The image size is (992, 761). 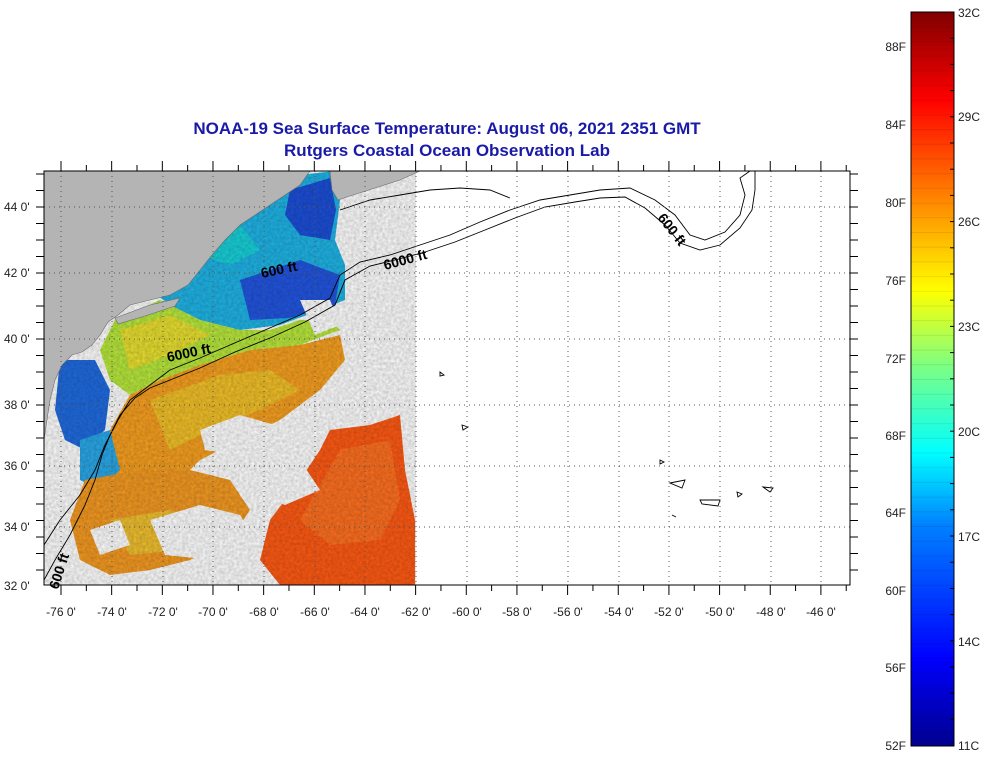 I want to click on cb-c-label-32: 32C, so click(x=969, y=13).